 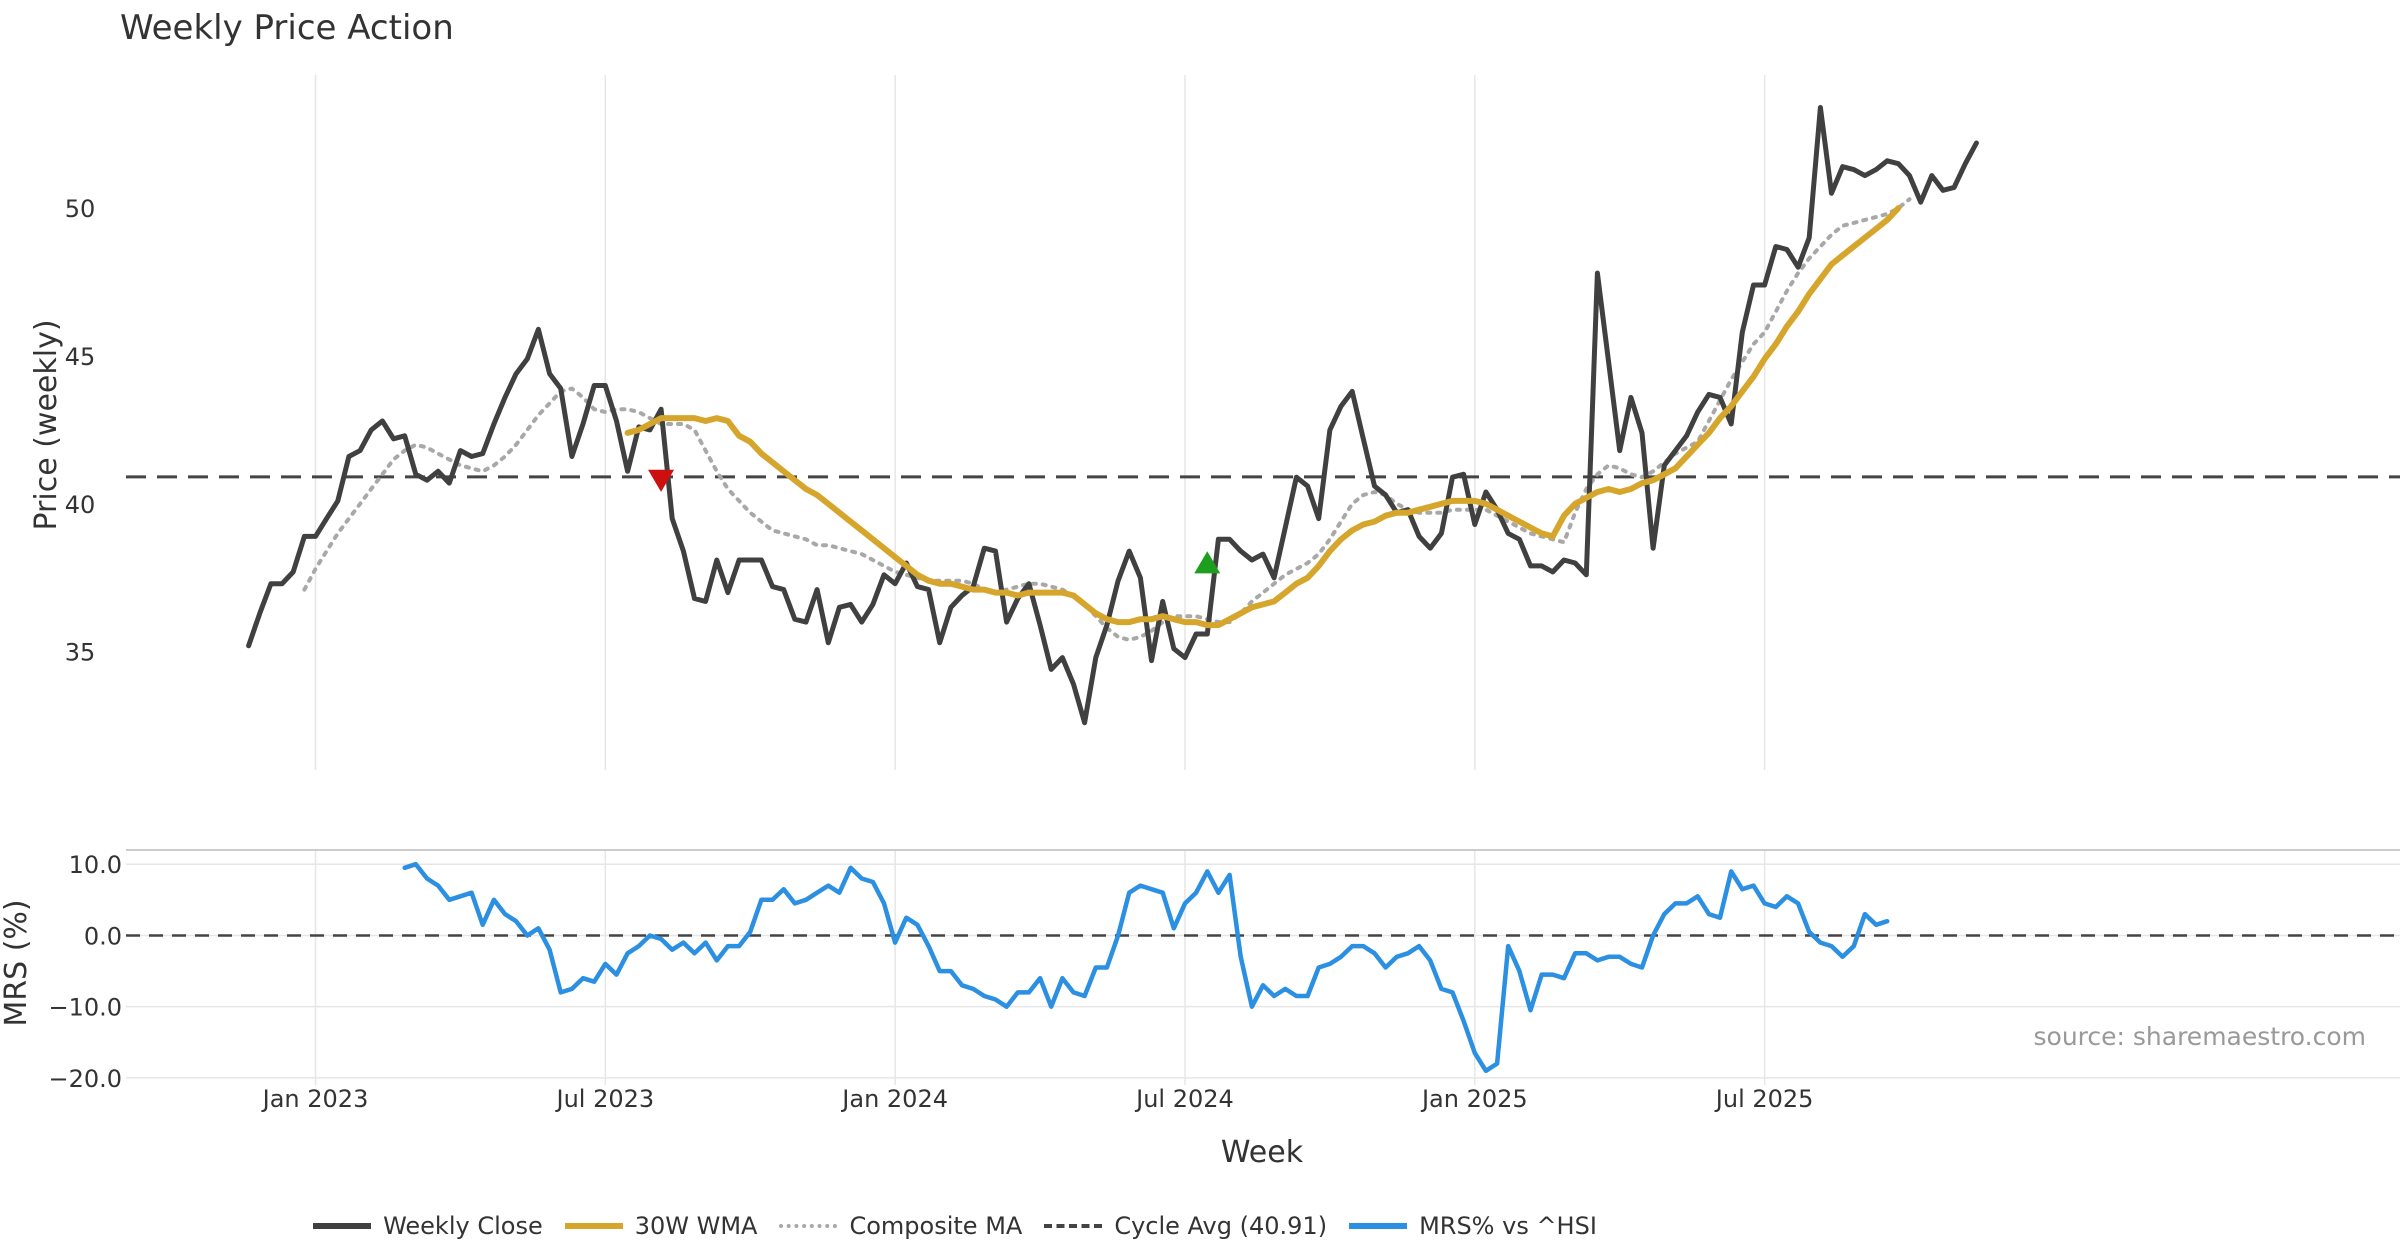 What do you see at coordinates (808, 1226) in the screenshot?
I see `legend-swatch-composite-ma` at bounding box center [808, 1226].